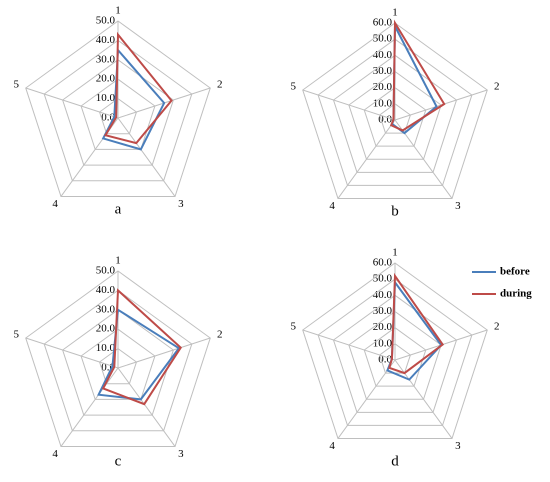  Describe the element at coordinates (515, 272) in the screenshot. I see `legend-label: before` at that location.